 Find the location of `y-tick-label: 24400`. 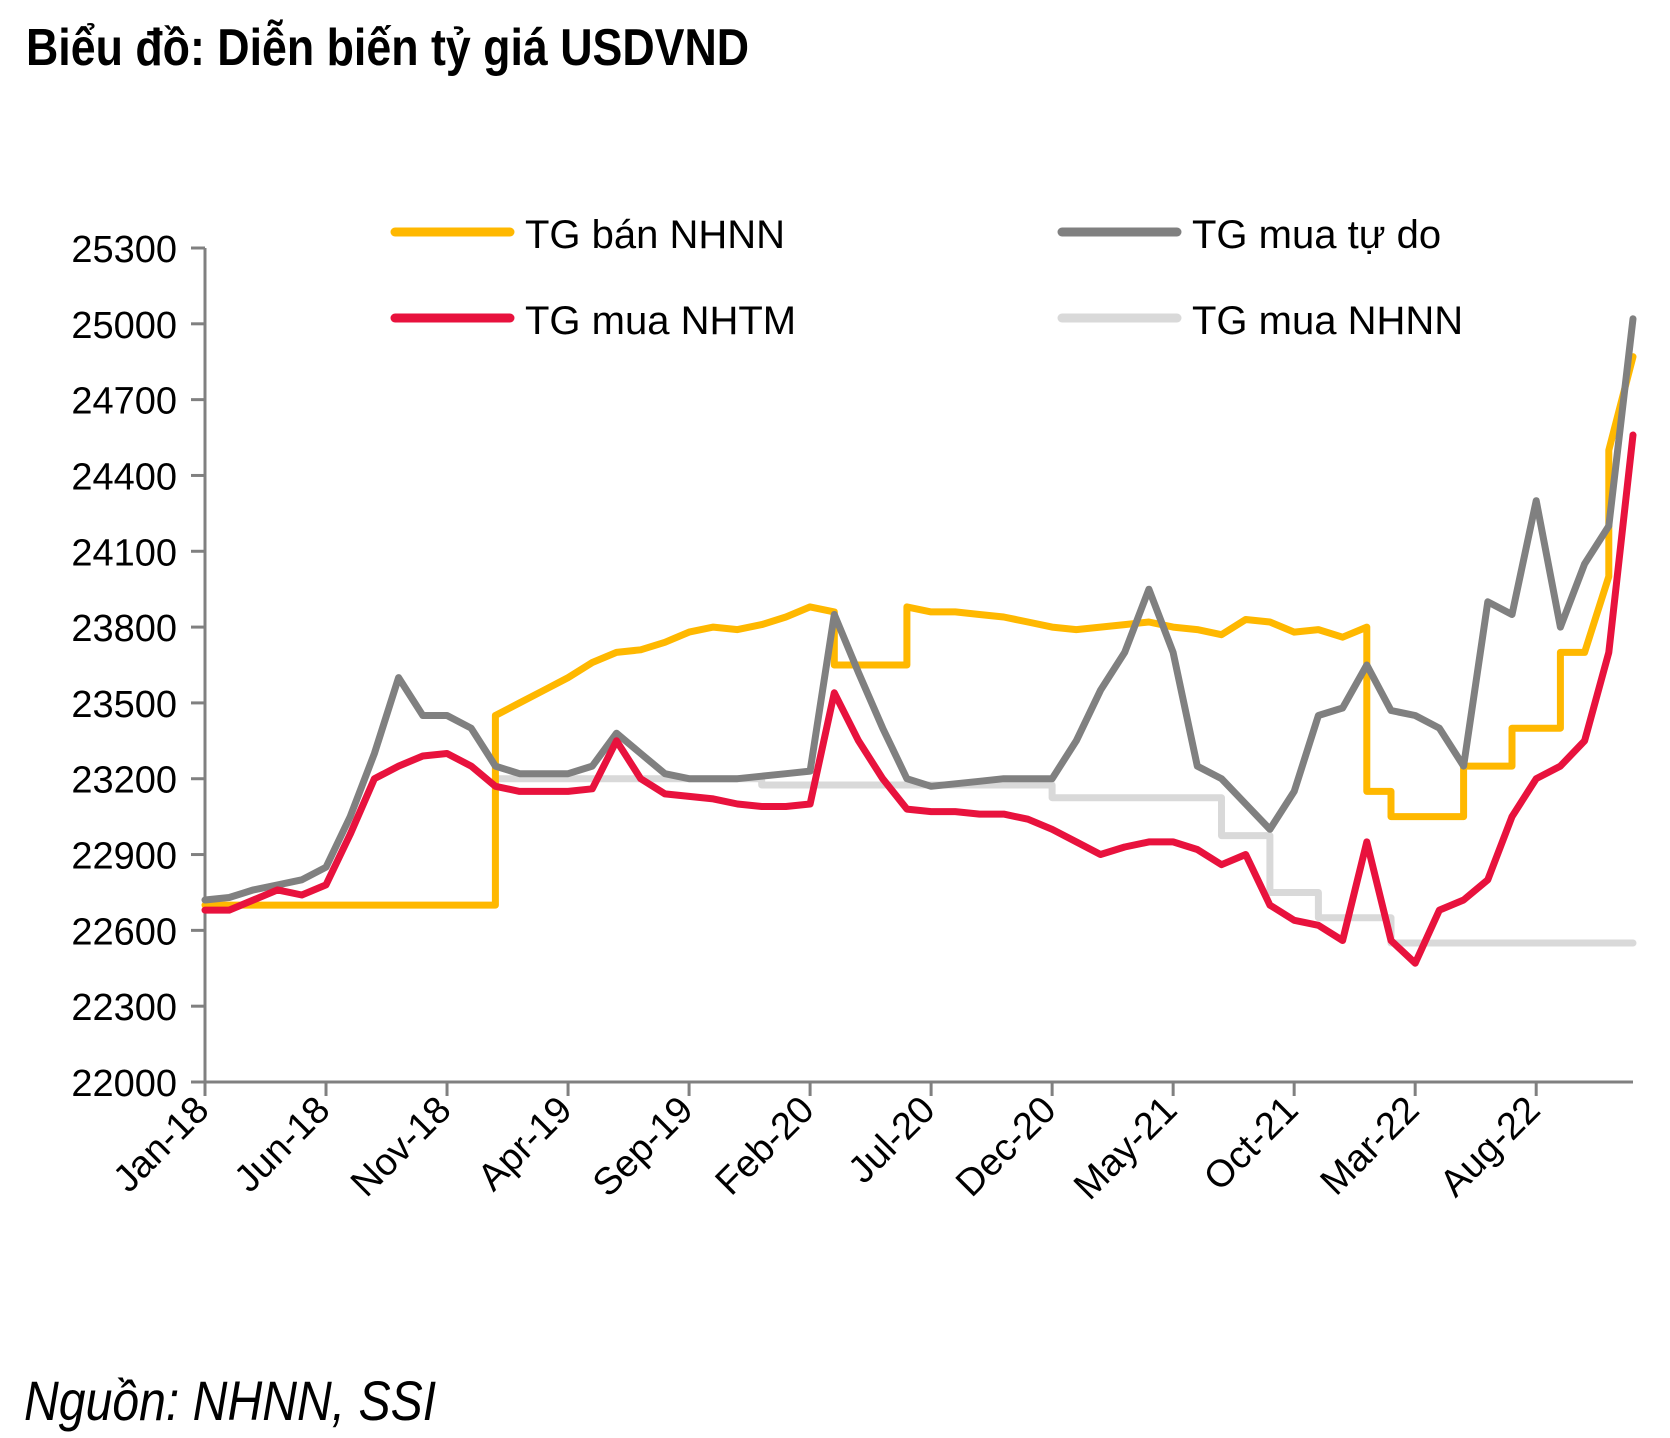

y-tick-label: 24400 is located at coordinates (124, 477).